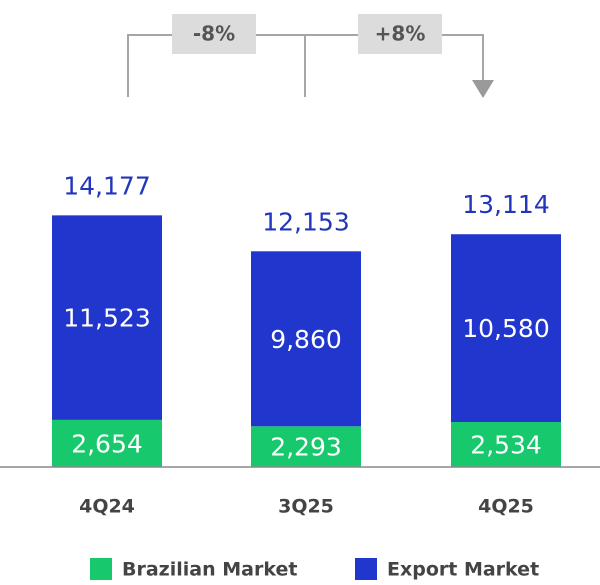 This screenshot has width=600, height=585. Describe the element at coordinates (506, 507) in the screenshot. I see `x-tick-label: 4Q25` at that location.